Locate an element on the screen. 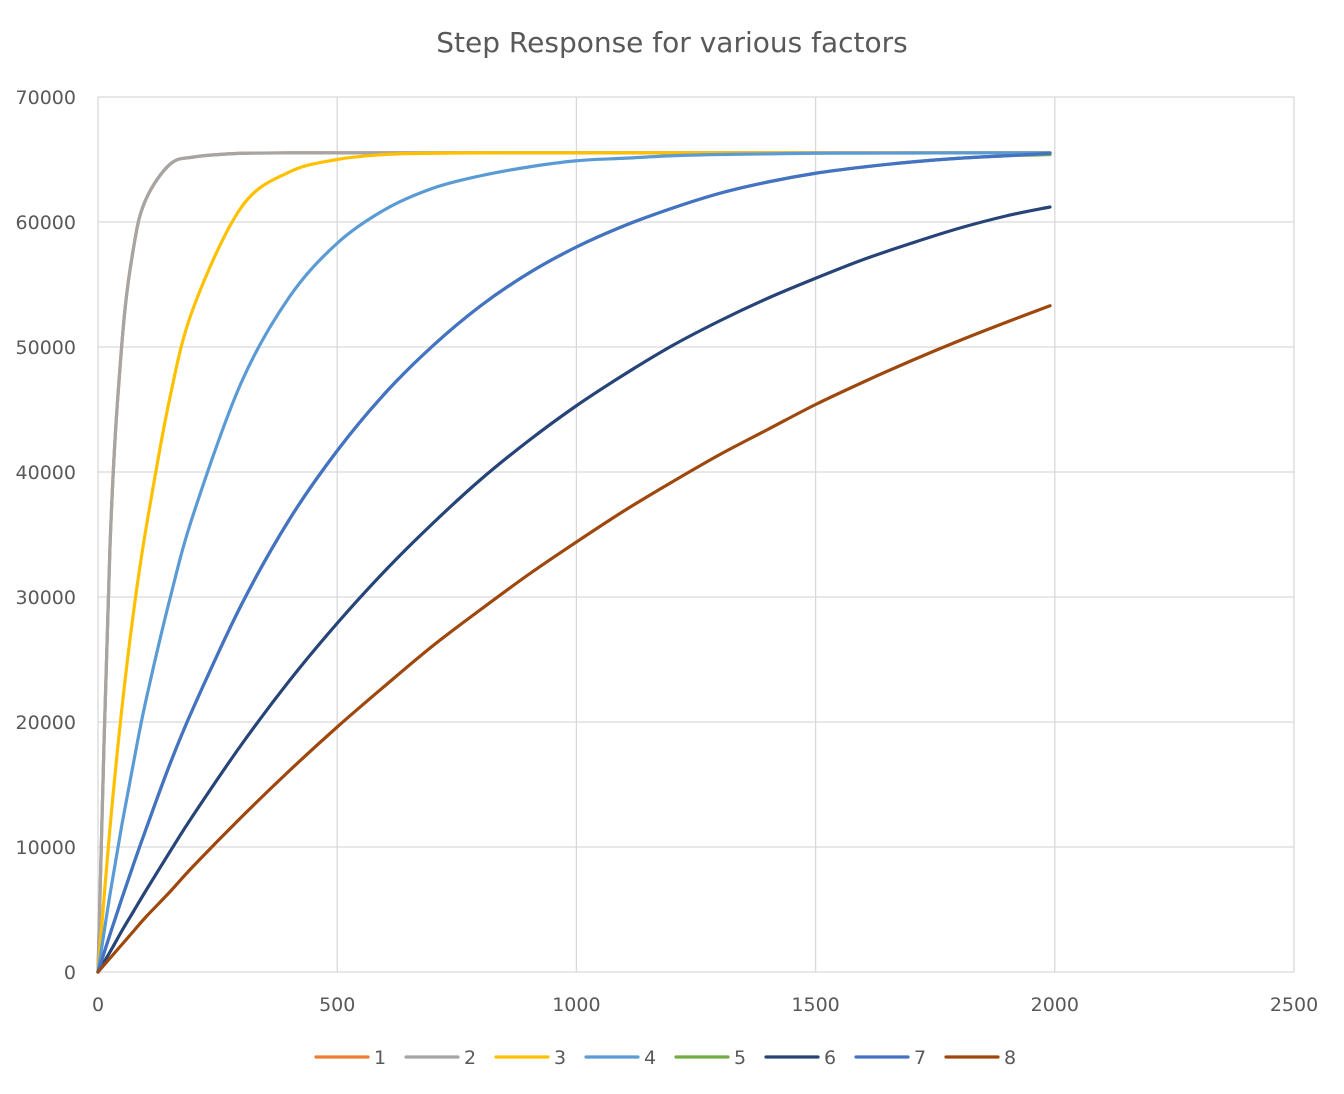 The image size is (1344, 1094). legend-label: 4 is located at coordinates (650, 1058).